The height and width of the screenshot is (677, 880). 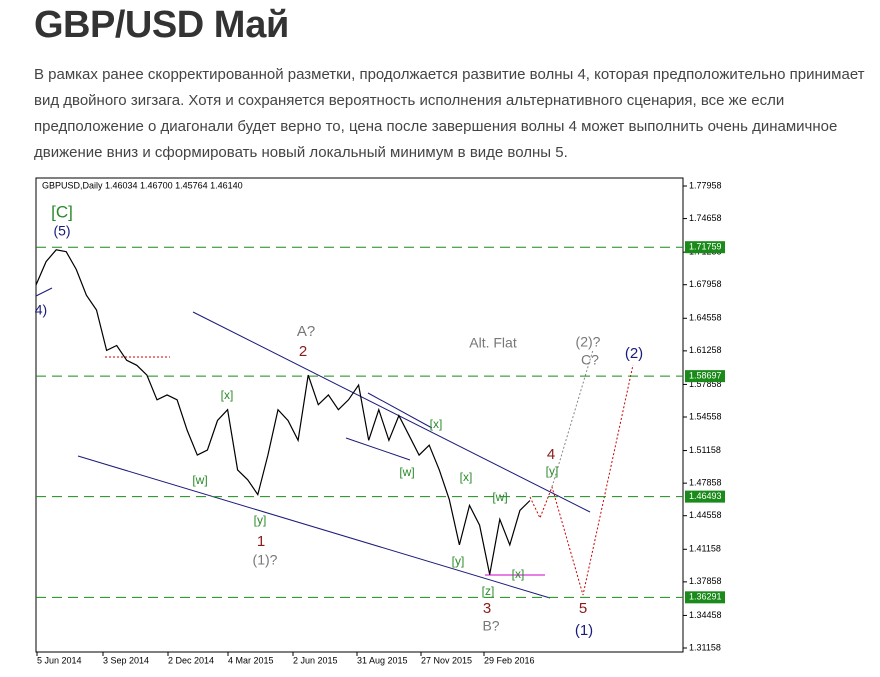 I want to click on y-tick-label: 1.37858, so click(x=705, y=581).